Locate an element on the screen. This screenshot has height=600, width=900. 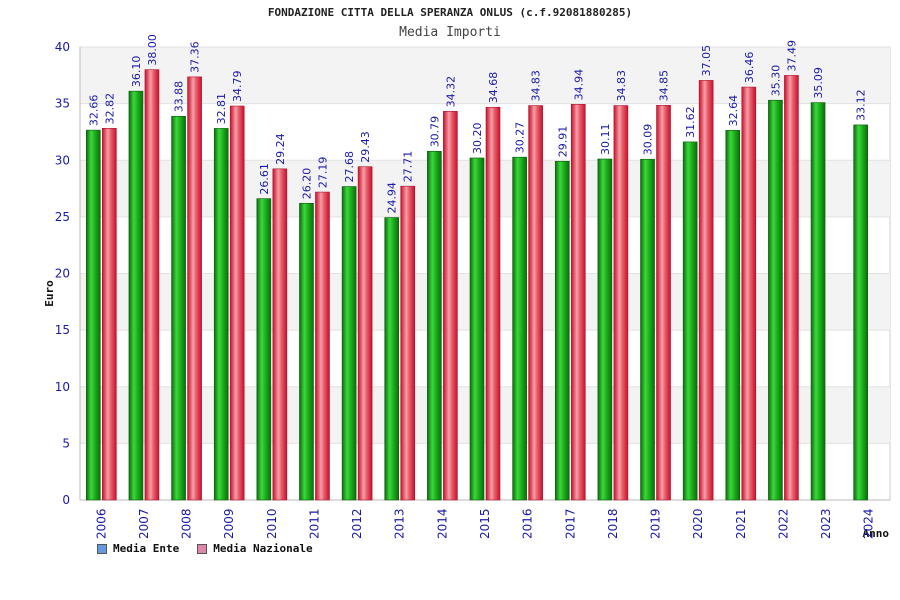
data-label-media-nazionale: 27.19 is located at coordinates (322, 173).